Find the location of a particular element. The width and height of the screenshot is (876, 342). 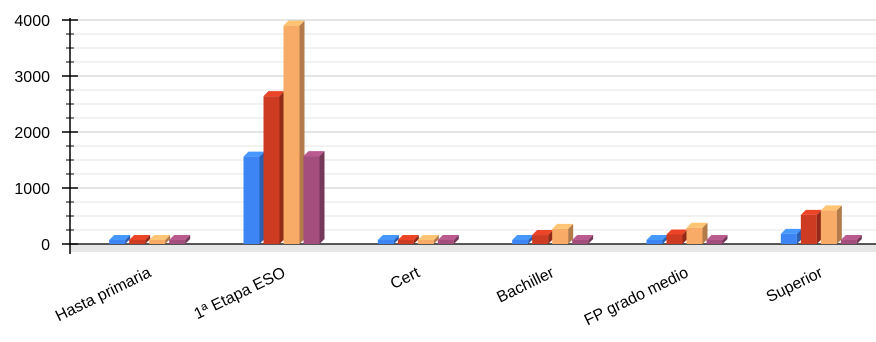

chart-floor is located at coordinates (473, 248).